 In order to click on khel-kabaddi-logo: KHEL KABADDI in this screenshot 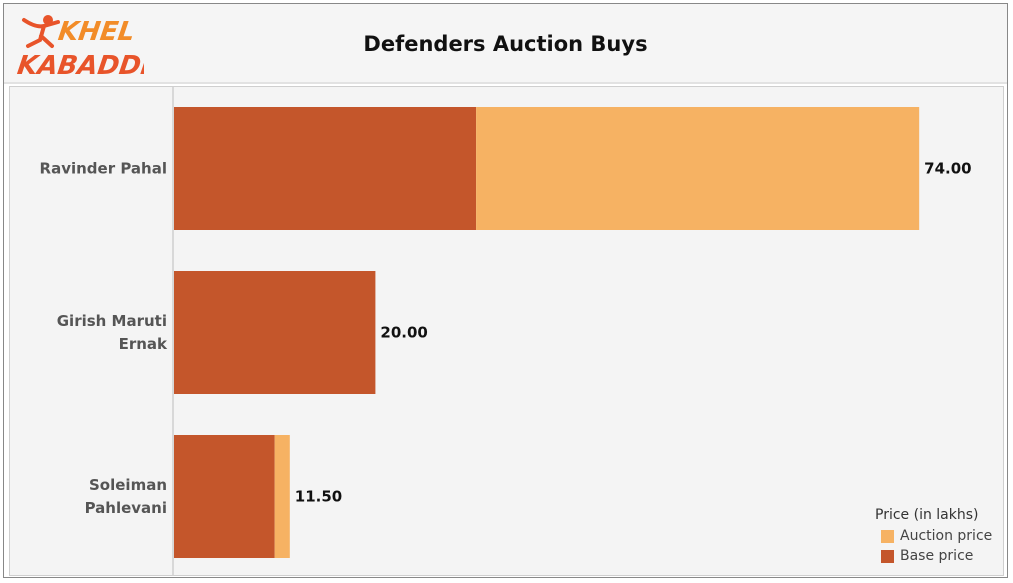, I will do `click(79, 48)`.